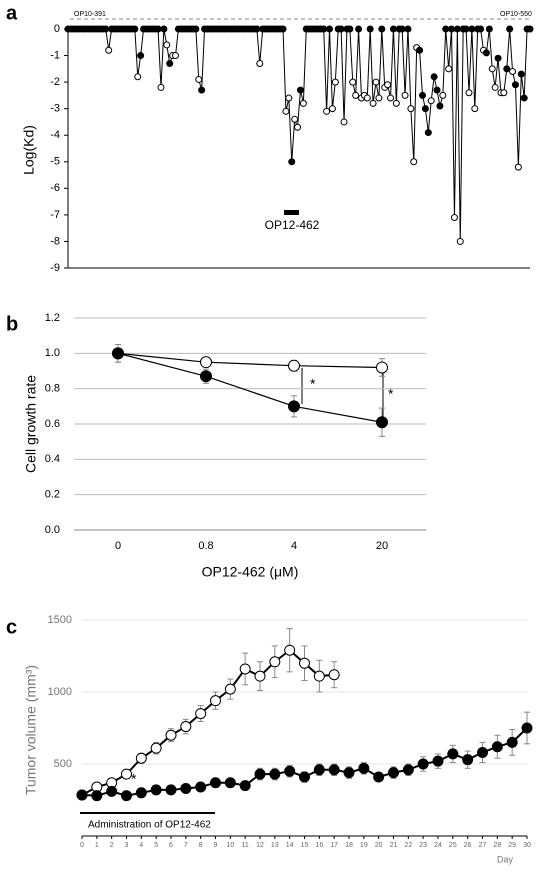 Image resolution: width=550 pixels, height=876 pixels. What do you see at coordinates (55, 109) in the screenshot?
I see `y-tick-label: -3` at bounding box center [55, 109].